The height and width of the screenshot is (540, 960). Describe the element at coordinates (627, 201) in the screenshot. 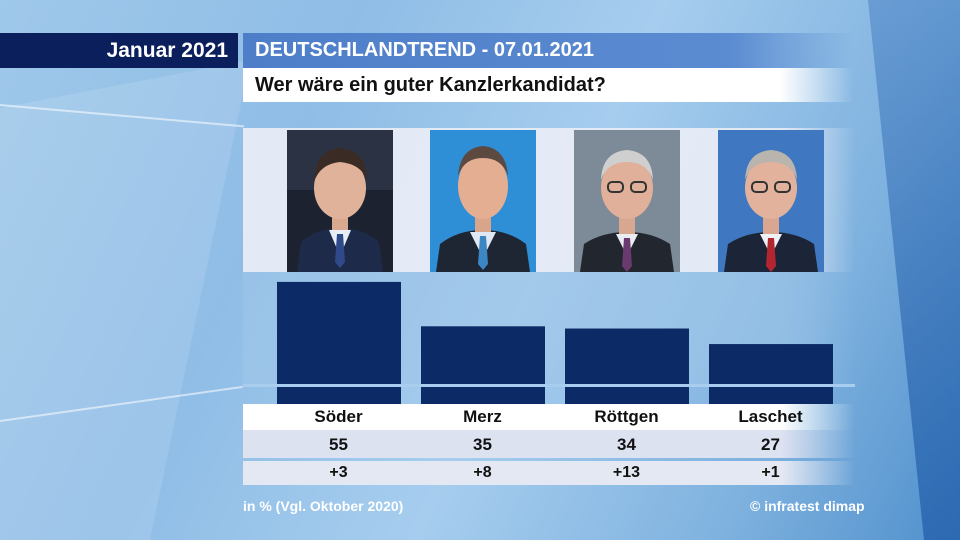

I see `portrait-roettgen` at that location.